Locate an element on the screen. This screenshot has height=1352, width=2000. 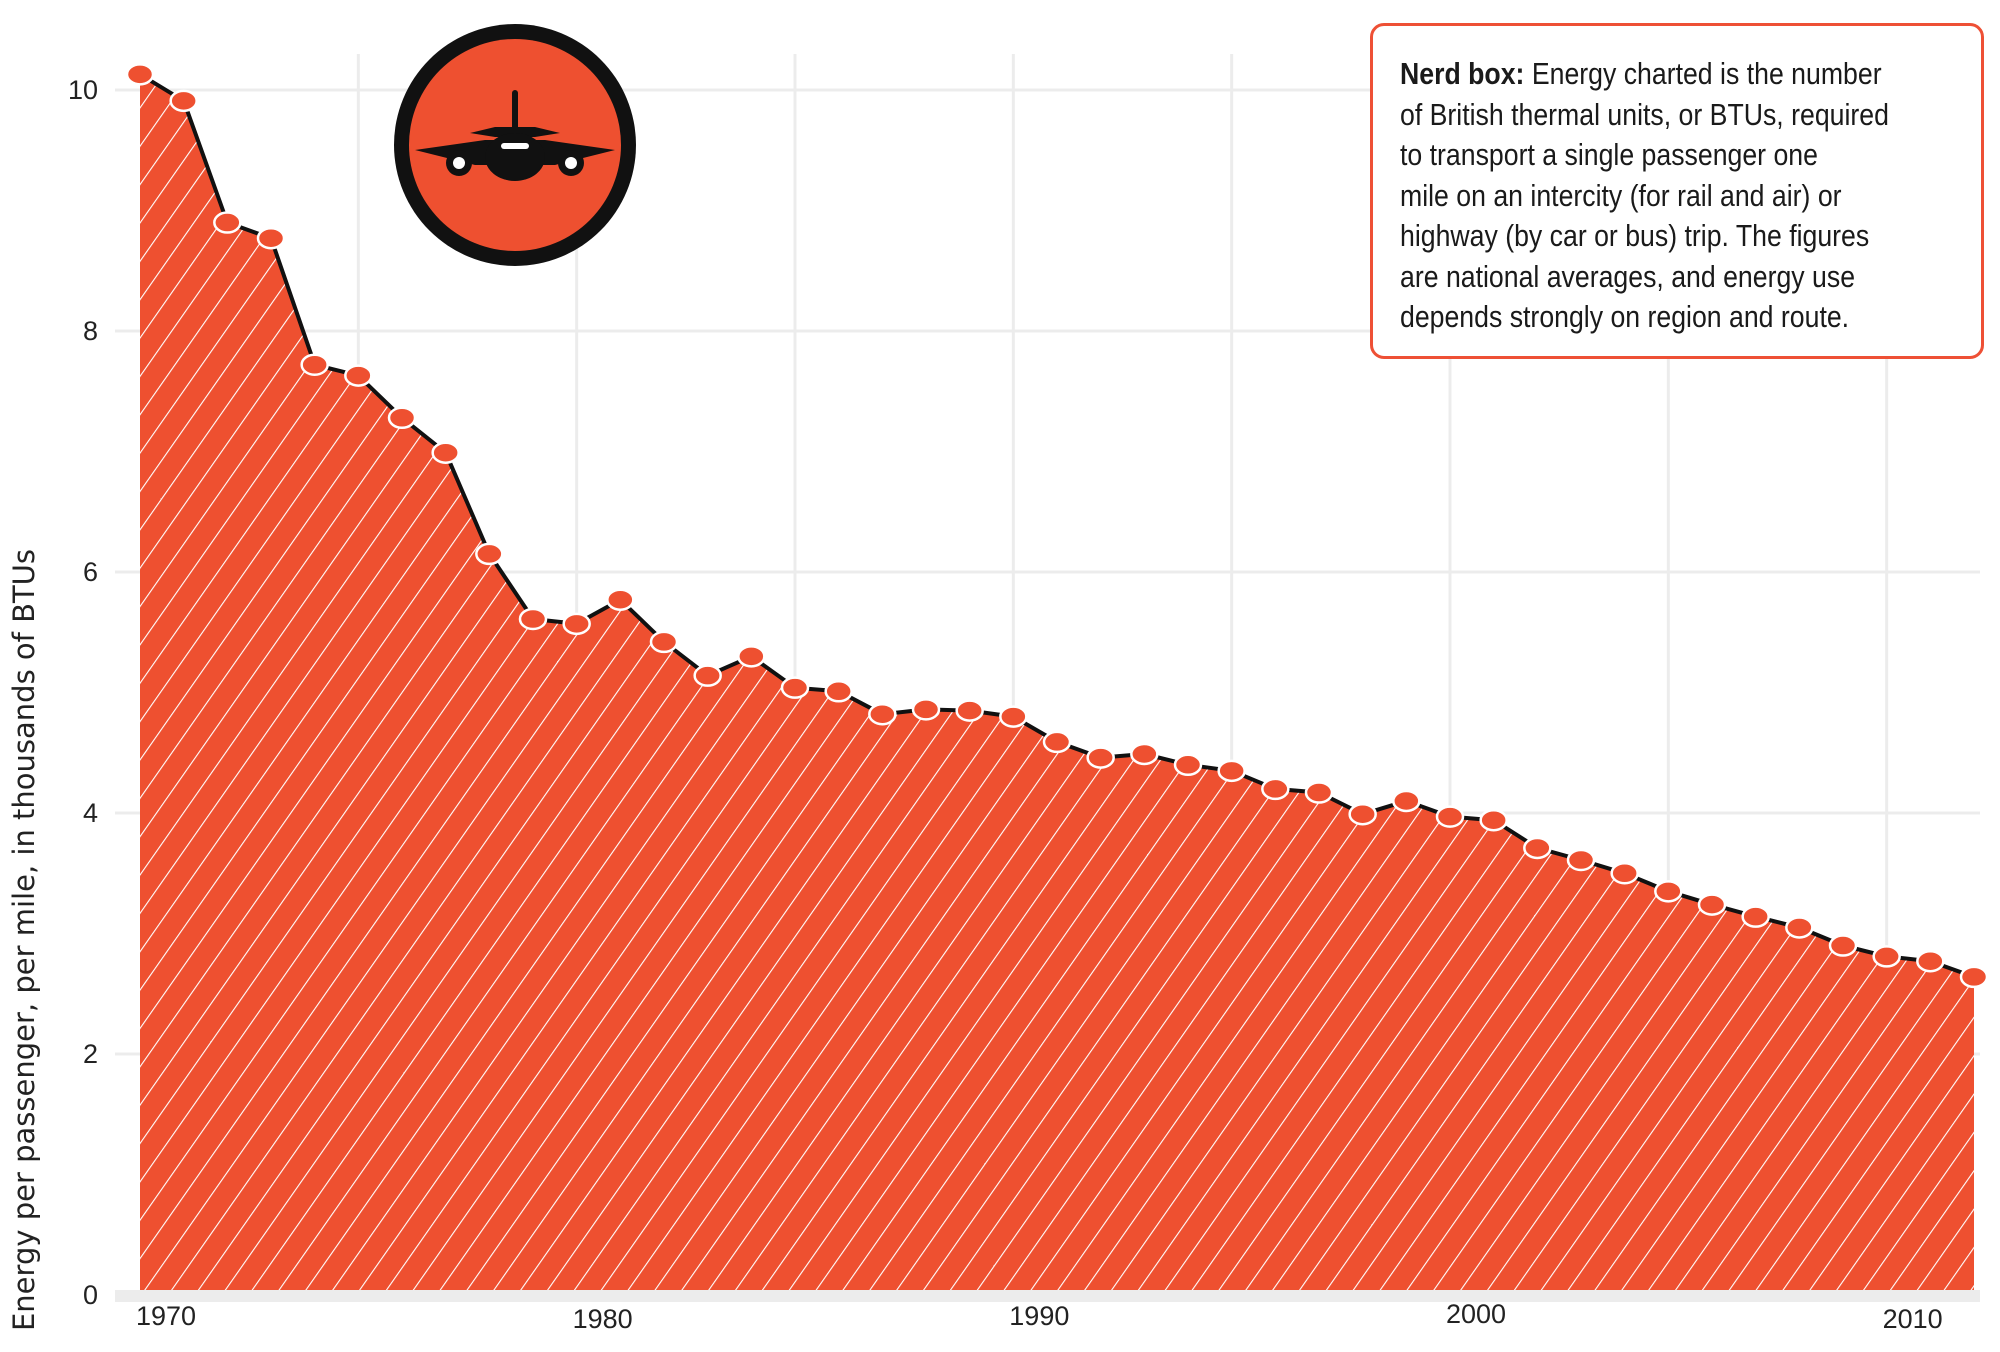
data-point-1979 is located at coordinates (533, 619).